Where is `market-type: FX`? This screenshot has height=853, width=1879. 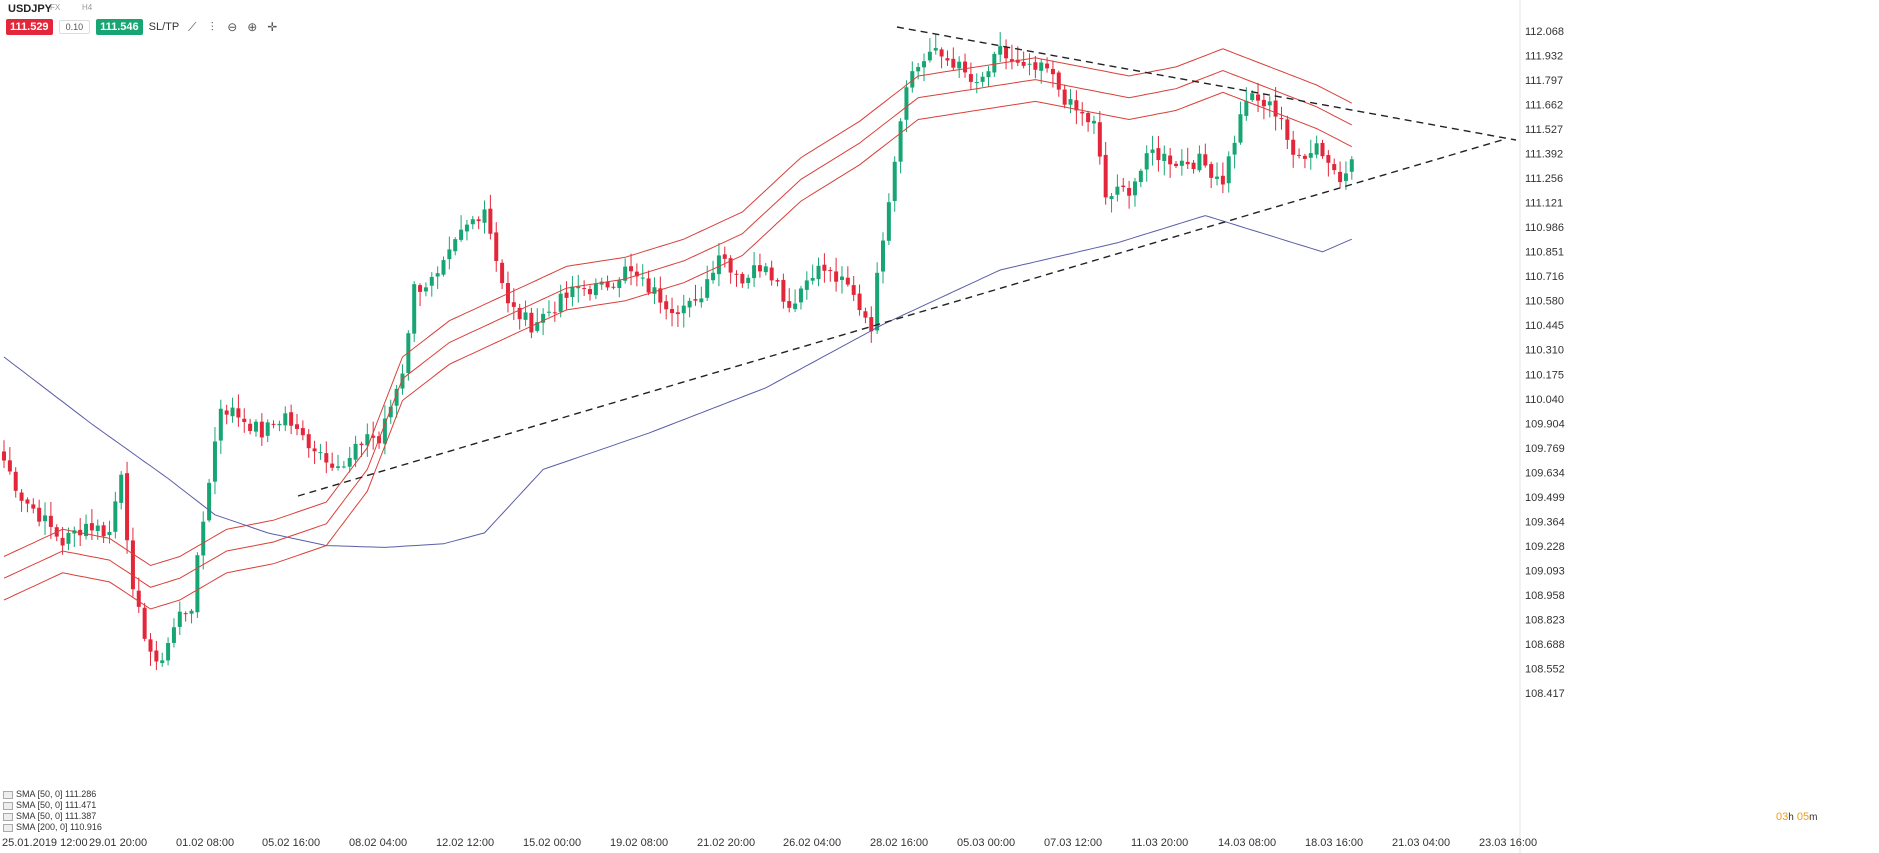 market-type: FX is located at coordinates (55, 7).